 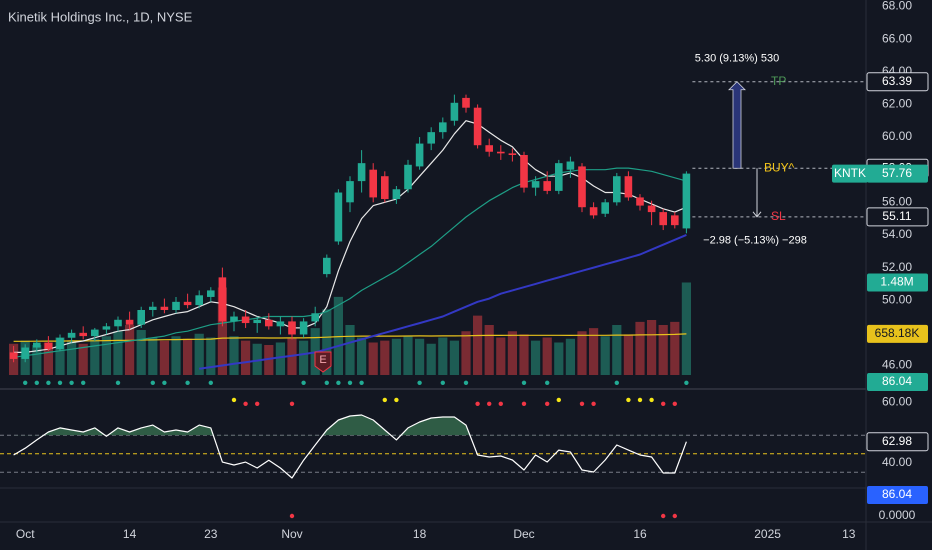 I want to click on target-text: TP, so click(x=778, y=81).